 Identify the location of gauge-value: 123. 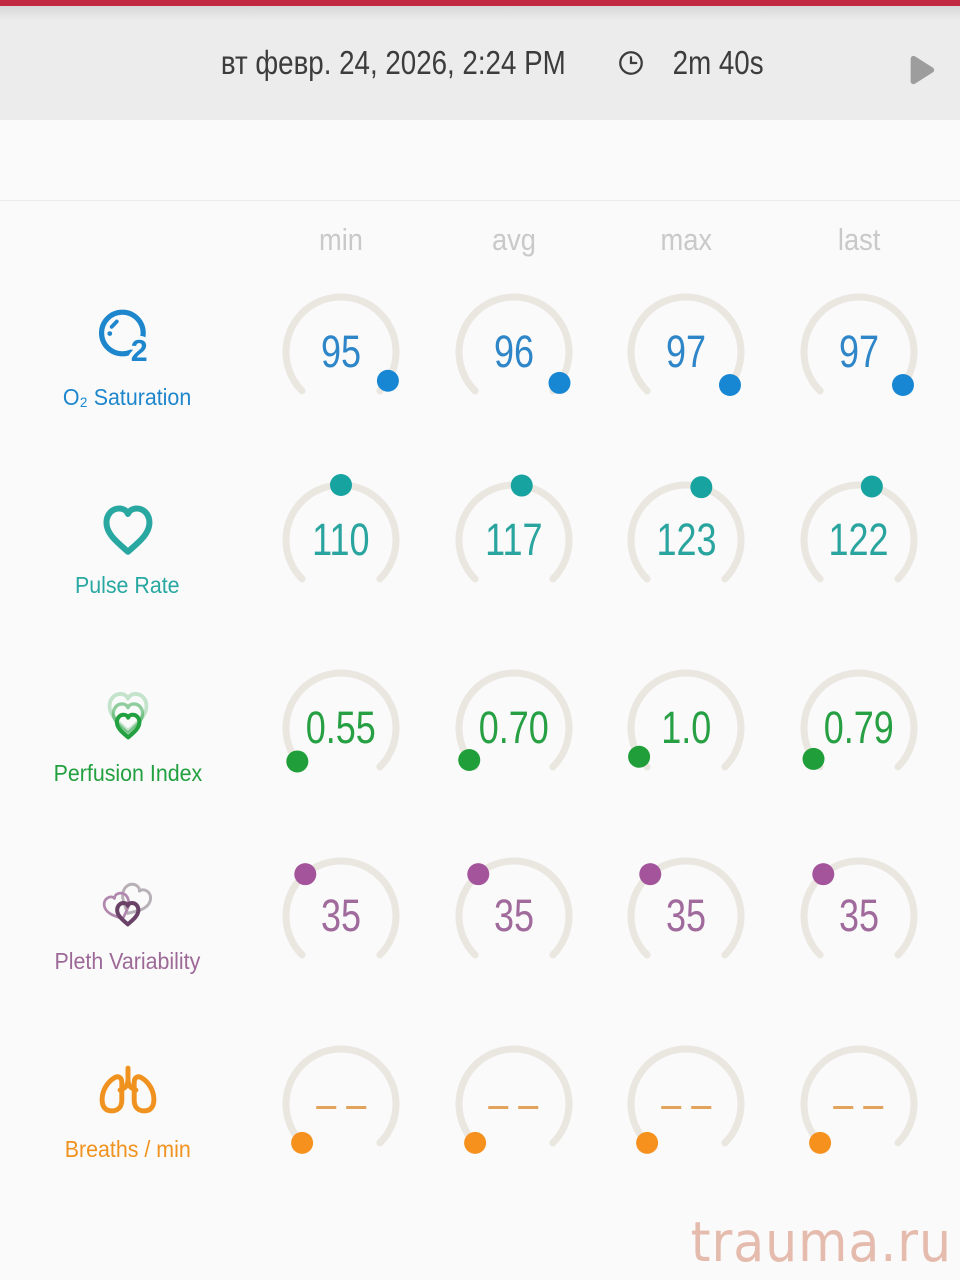
(686, 539).